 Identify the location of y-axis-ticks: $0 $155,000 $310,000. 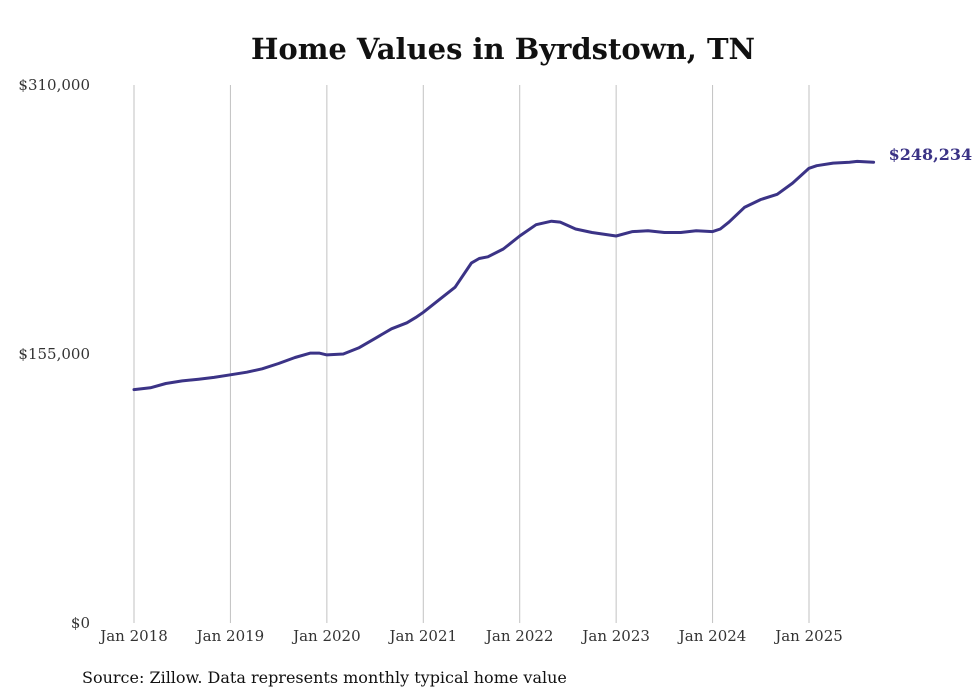
(54, 354).